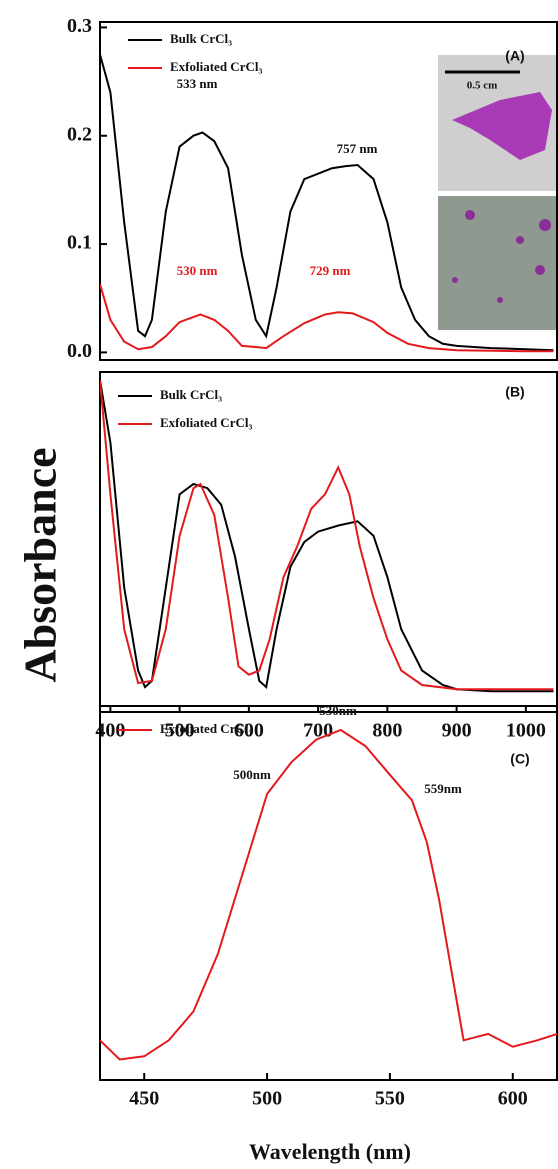 Image resolution: width=558 pixels, height=1169 pixels. Describe the element at coordinates (197, 83) in the screenshot. I see `annotation: 533 nm` at that location.